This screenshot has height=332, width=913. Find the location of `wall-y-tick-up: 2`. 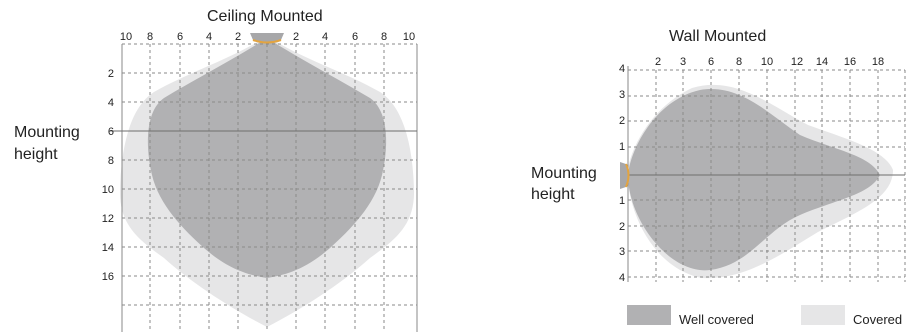

wall-y-tick-up: 2 is located at coordinates (622, 121).